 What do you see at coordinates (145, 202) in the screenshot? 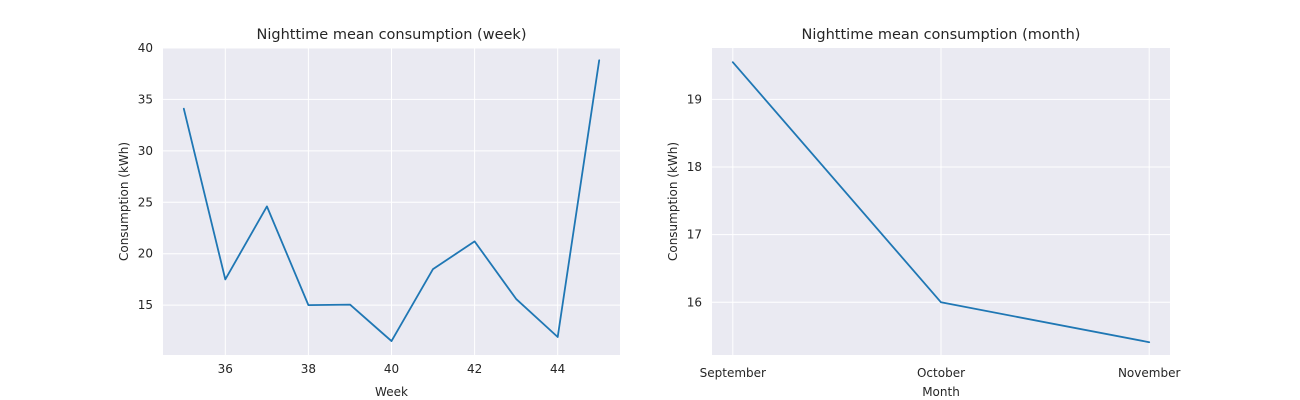
I see `weekly-y-tick-label: 25` at bounding box center [145, 202].